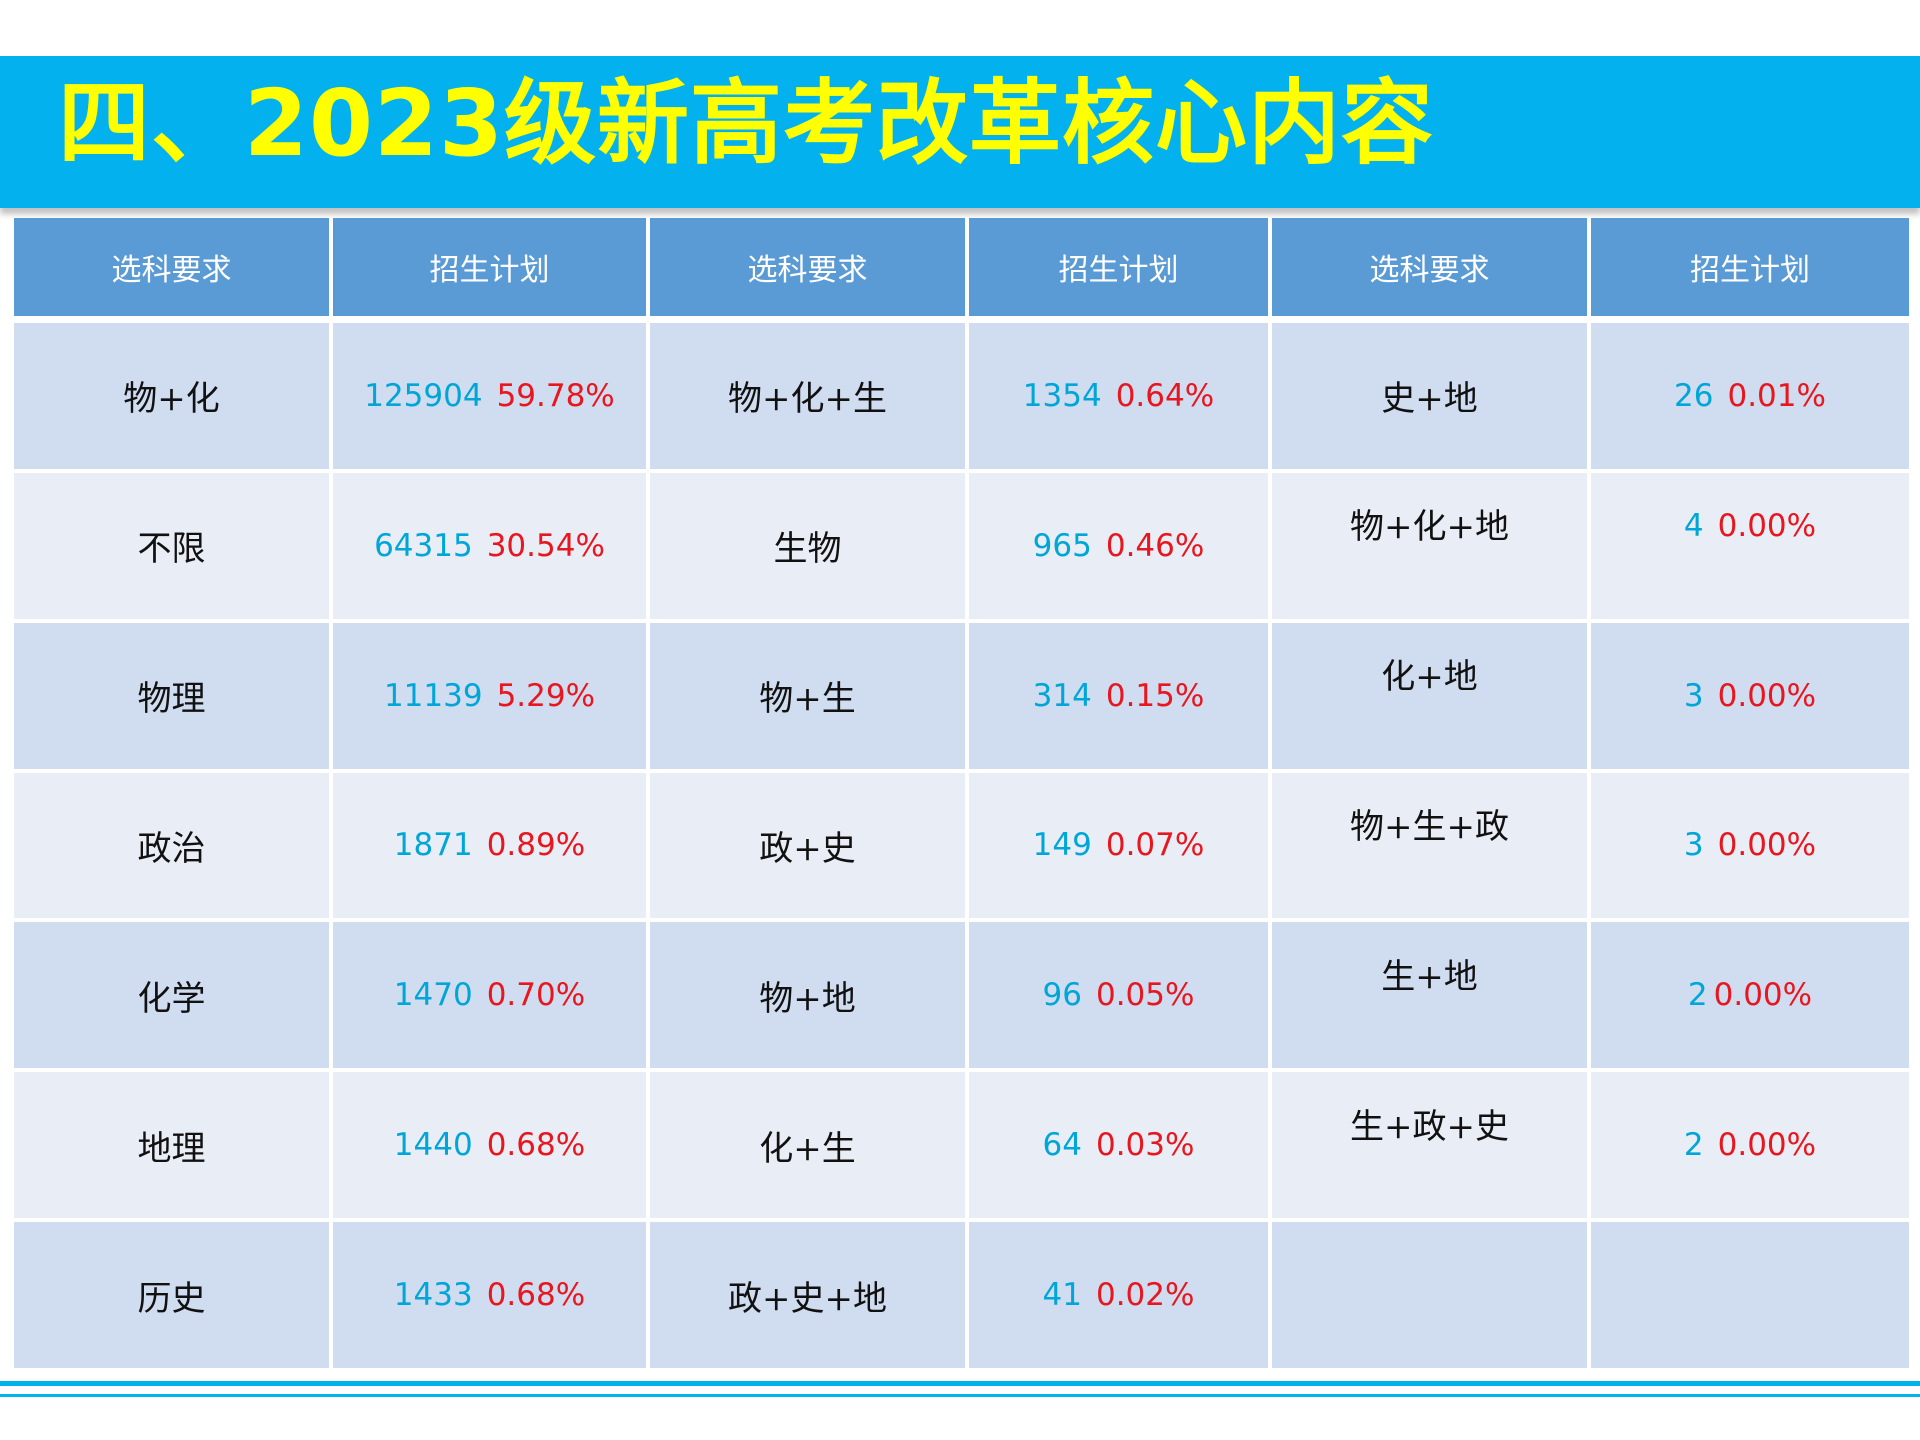 The image size is (1920, 1440). Describe the element at coordinates (171, 399) in the screenshot. I see `subject-label: 物+化` at that location.